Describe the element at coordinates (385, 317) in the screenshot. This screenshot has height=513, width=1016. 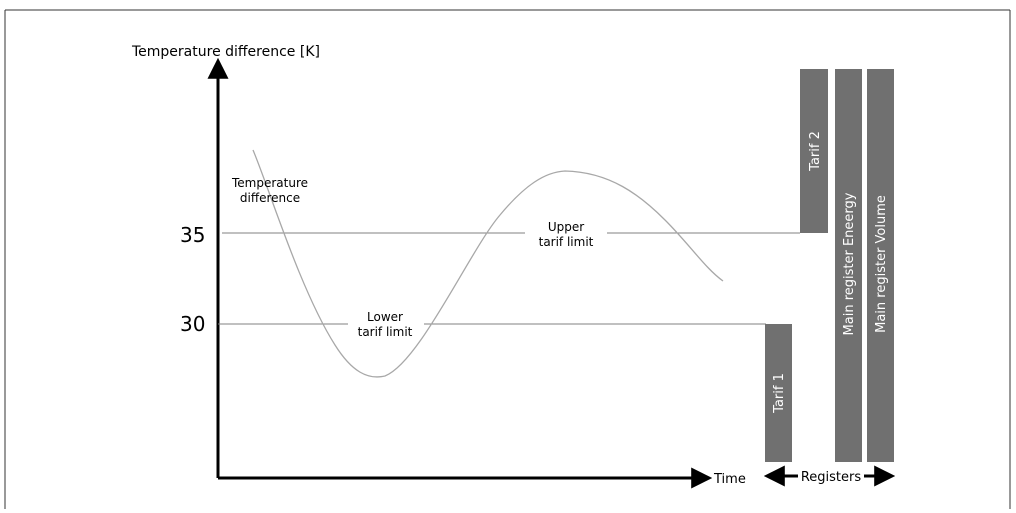
I see `lower-limit-label-line1: Lower` at that location.